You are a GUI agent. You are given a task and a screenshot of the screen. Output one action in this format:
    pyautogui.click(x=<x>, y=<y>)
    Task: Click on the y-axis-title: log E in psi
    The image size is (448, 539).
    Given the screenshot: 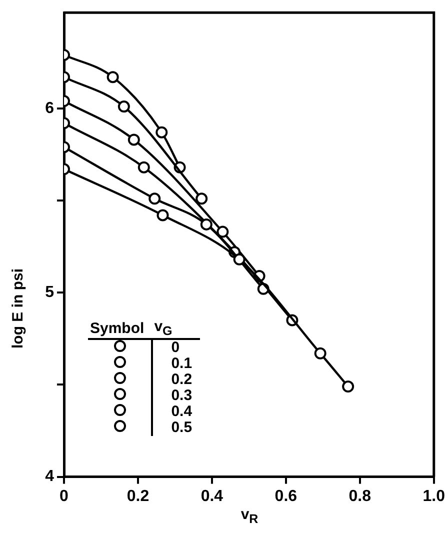 What is the action you would take?
    pyautogui.click(x=18, y=309)
    